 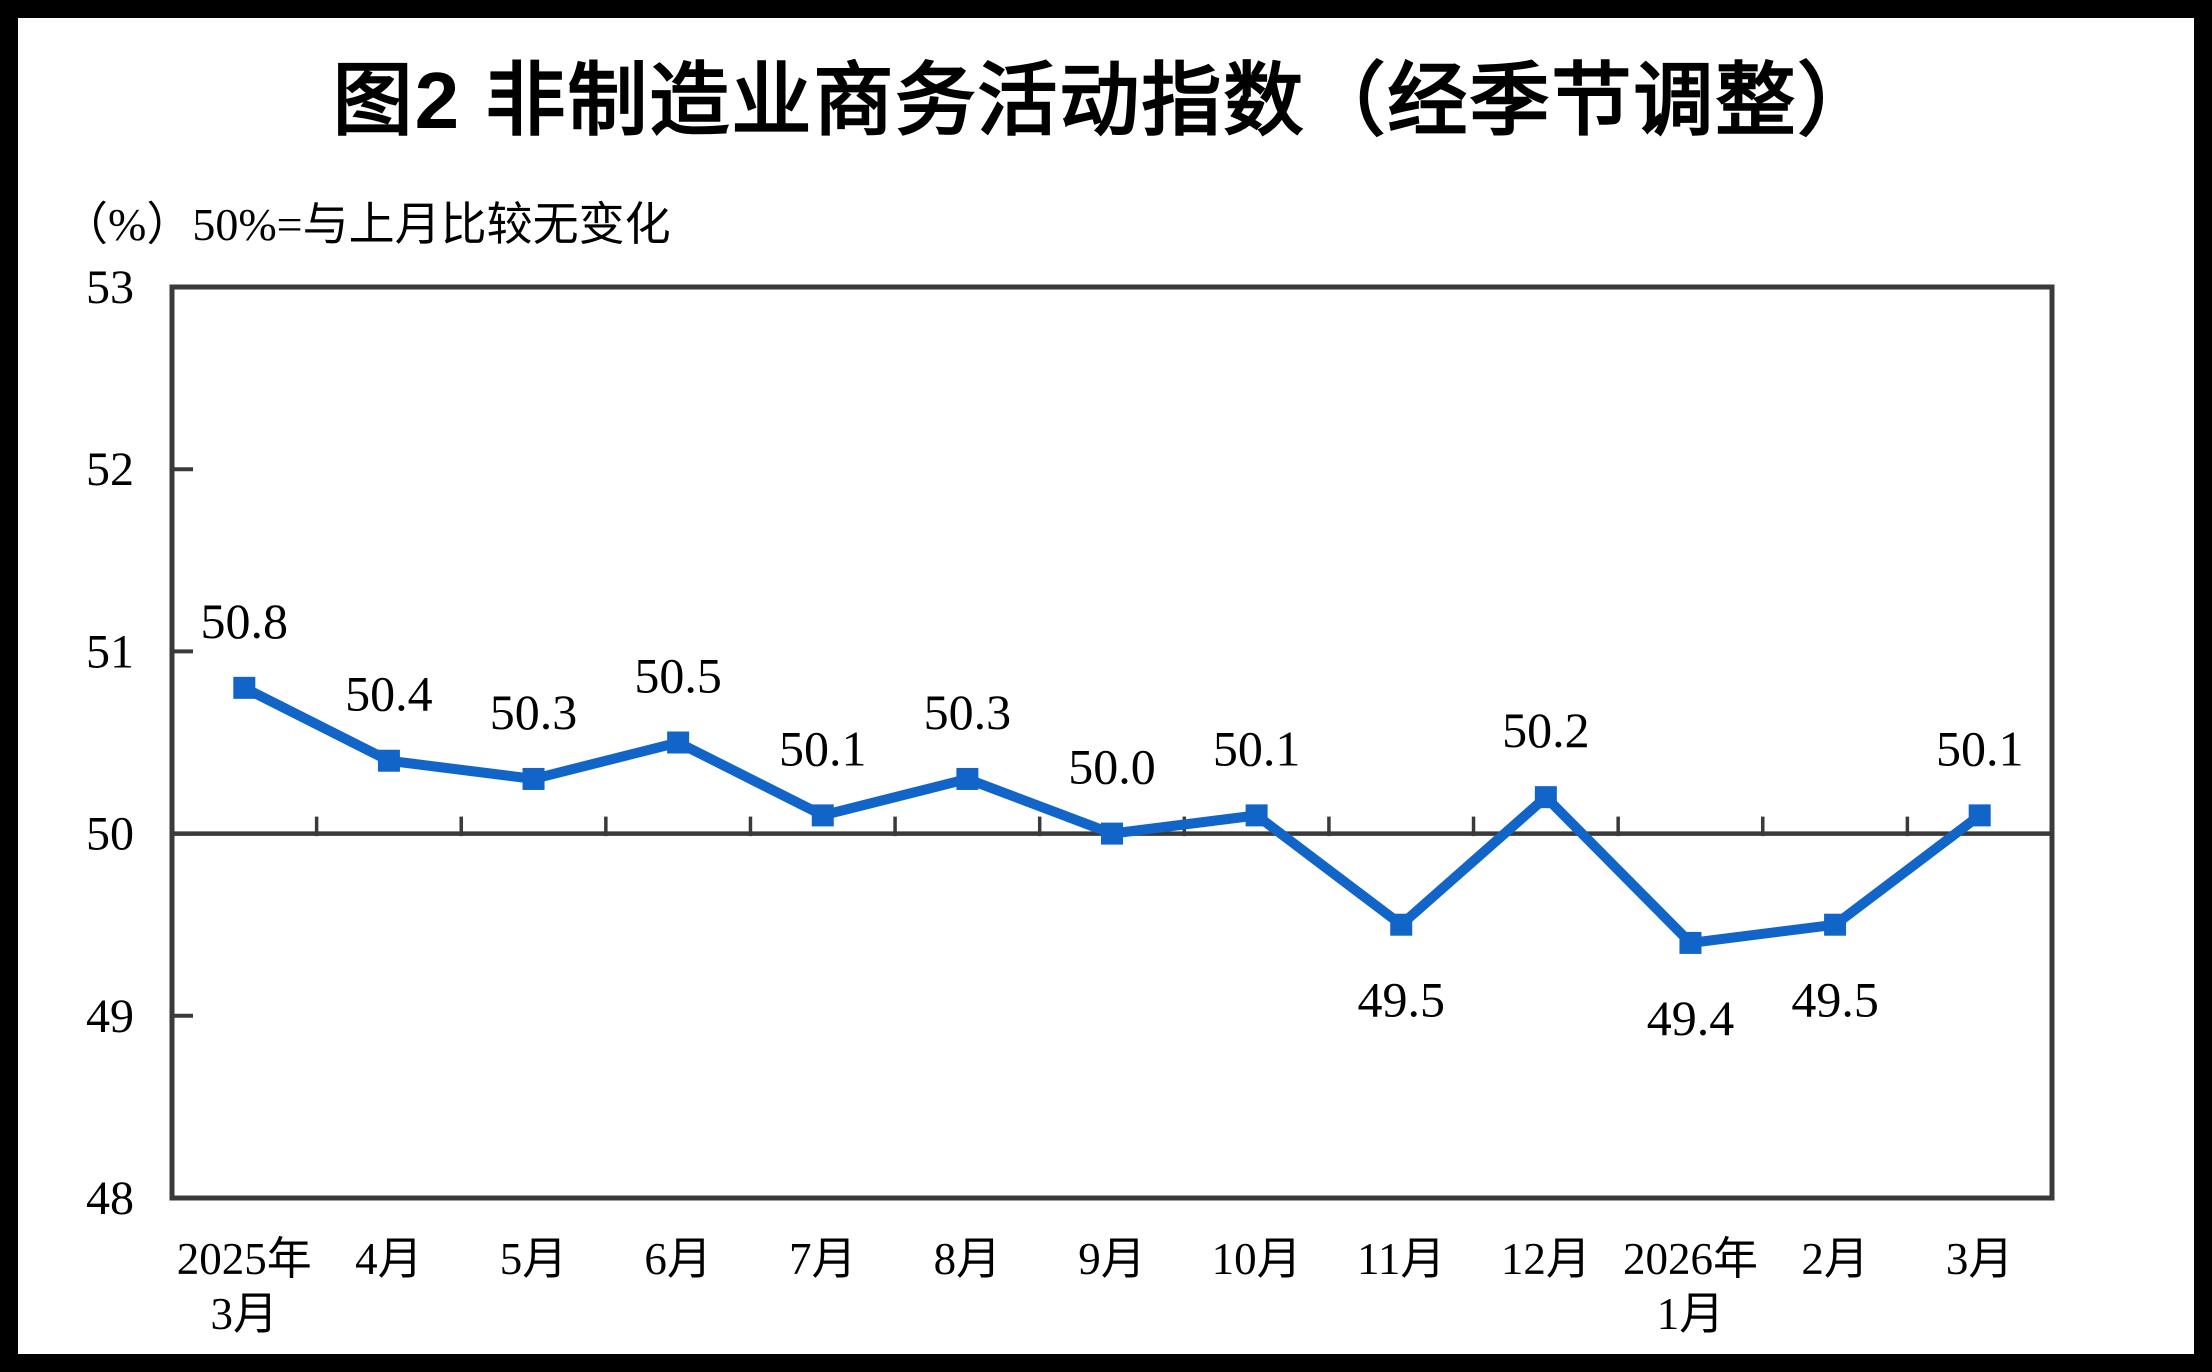 What do you see at coordinates (110, 469) in the screenshot?
I see `y-tick-label: 52` at bounding box center [110, 469].